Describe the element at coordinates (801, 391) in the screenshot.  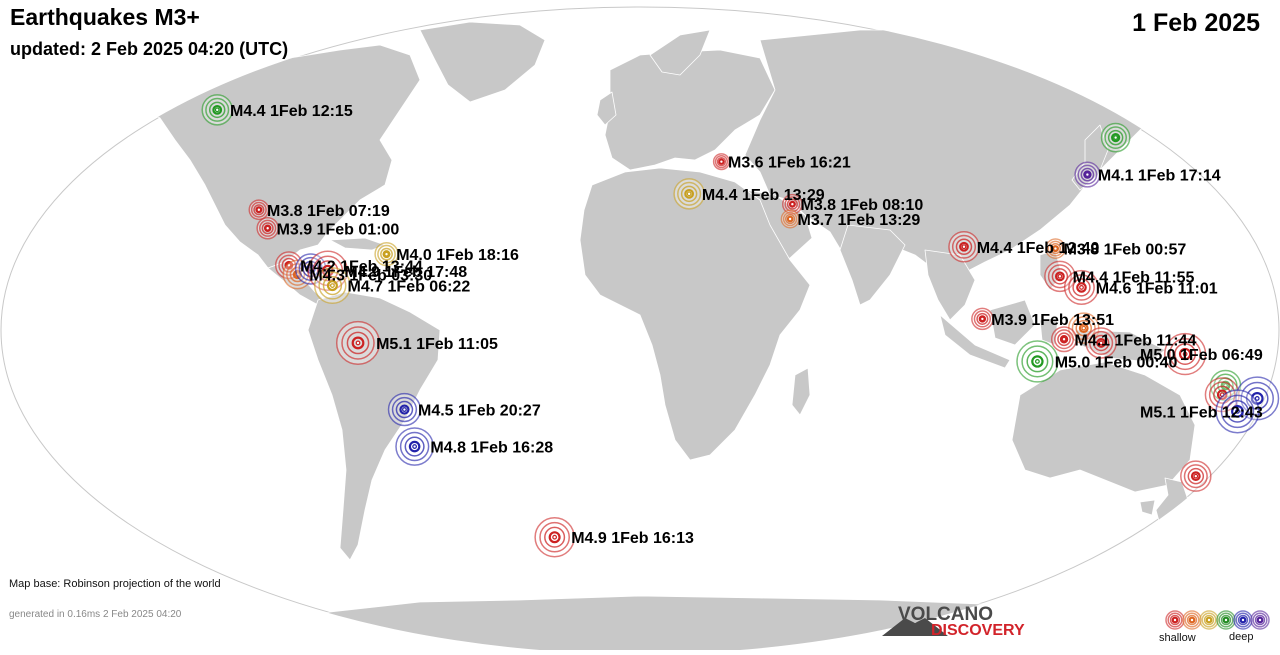
I see `madagascar` at that location.